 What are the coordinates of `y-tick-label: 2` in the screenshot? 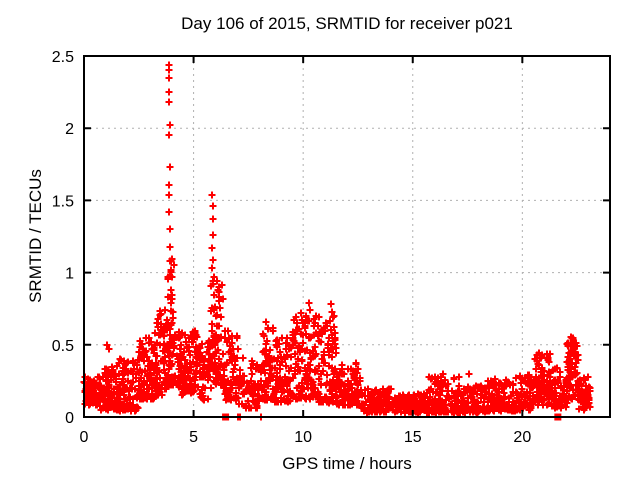 It's located at (69, 129).